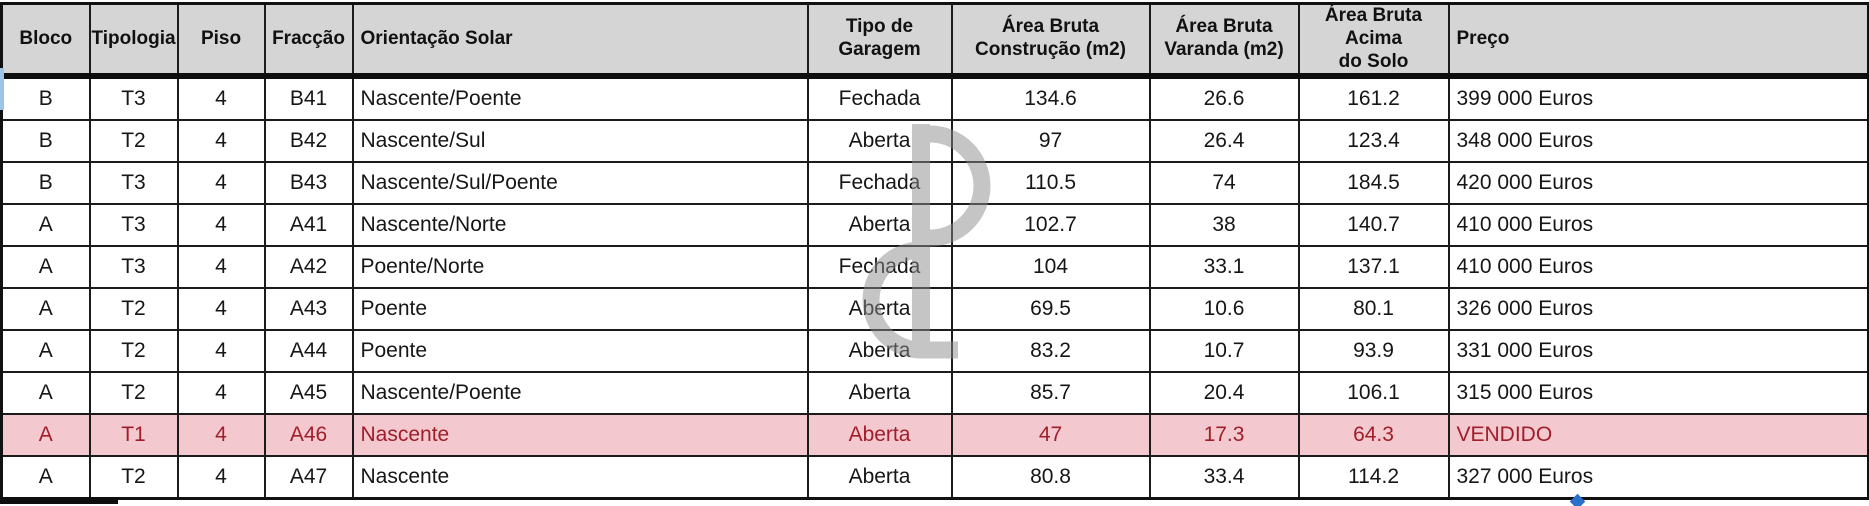  What do you see at coordinates (1658, 351) in the screenshot?
I see `cell-preco: 331 000 Euros` at bounding box center [1658, 351].